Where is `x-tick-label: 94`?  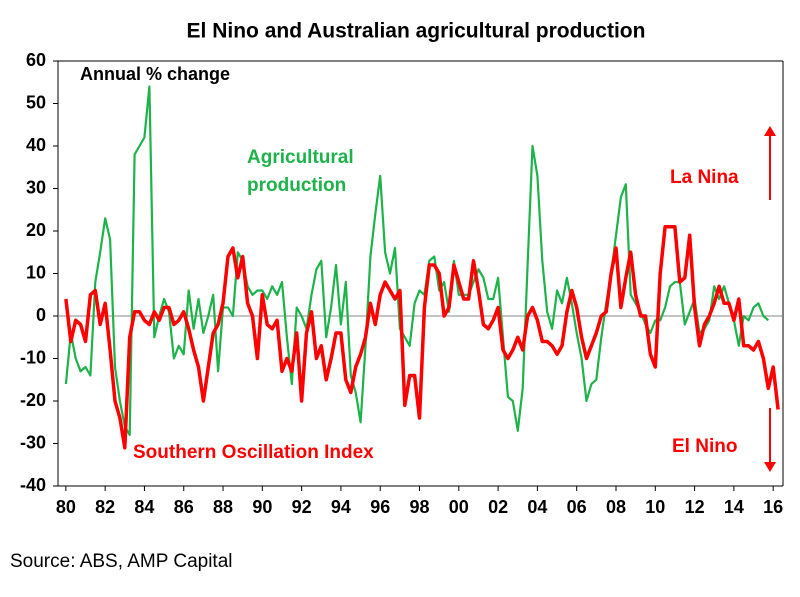 x-tick-label: 94 is located at coordinates (341, 507).